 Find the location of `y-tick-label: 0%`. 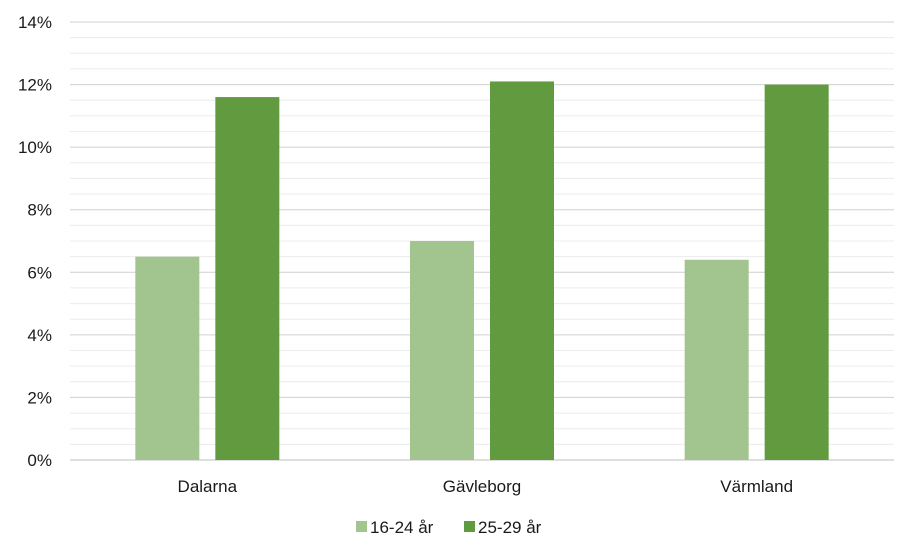

y-tick-label: 0% is located at coordinates (39, 460).